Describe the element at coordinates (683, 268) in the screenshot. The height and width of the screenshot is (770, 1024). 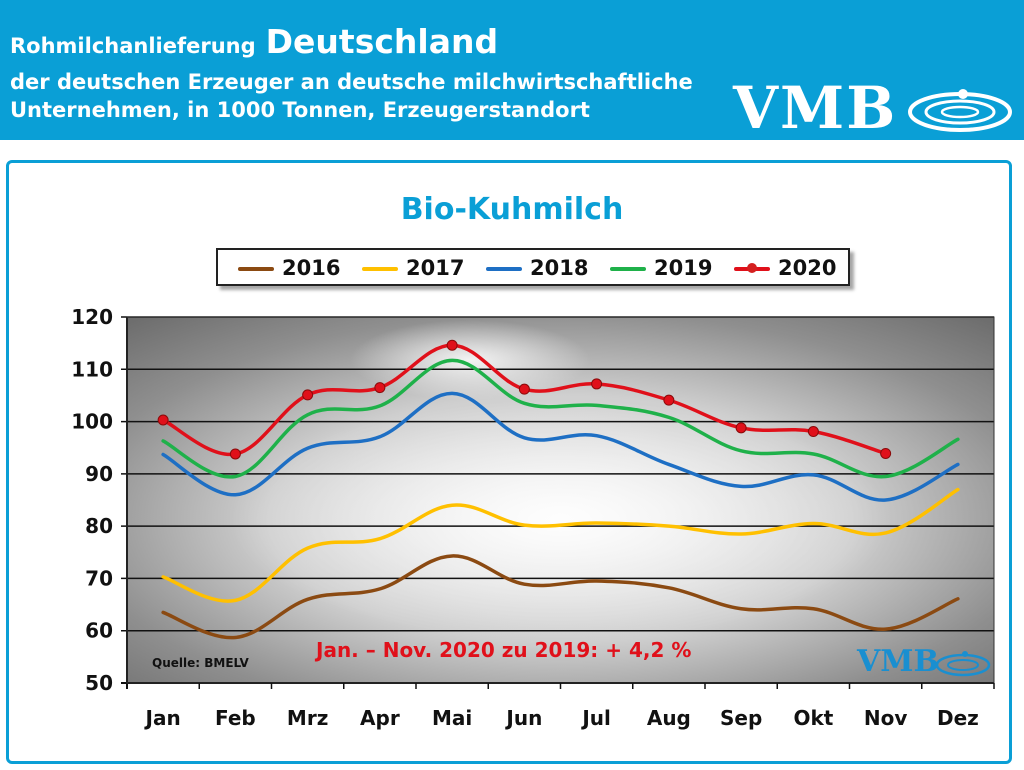
I see `legend-label-2019: 2019` at that location.